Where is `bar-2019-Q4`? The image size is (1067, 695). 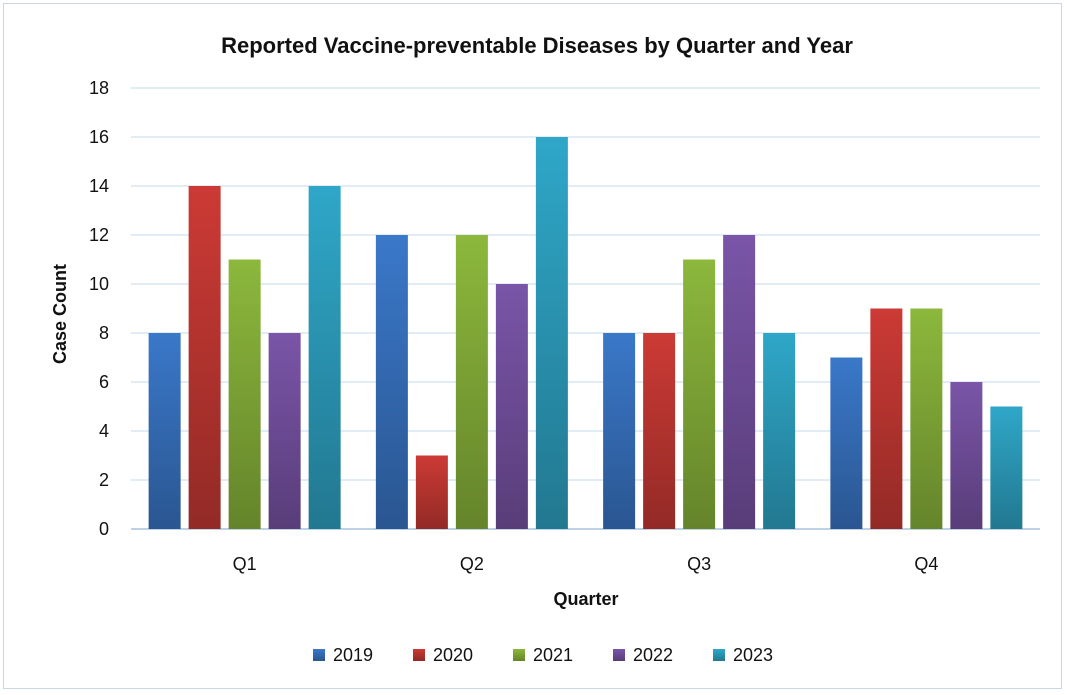
bar-2019-Q4 is located at coordinates (846, 443).